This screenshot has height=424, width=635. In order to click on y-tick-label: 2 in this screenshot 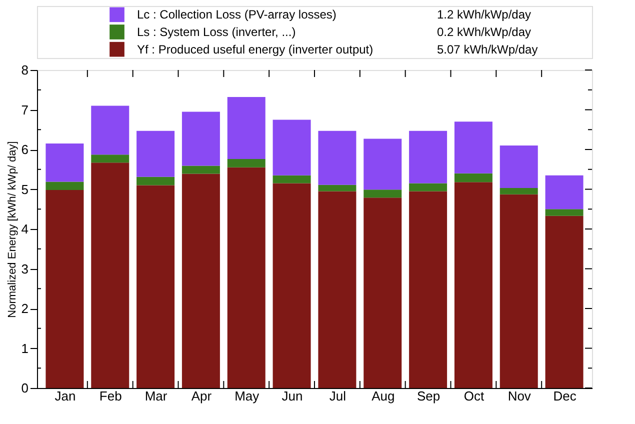, I will do `click(24, 308)`.